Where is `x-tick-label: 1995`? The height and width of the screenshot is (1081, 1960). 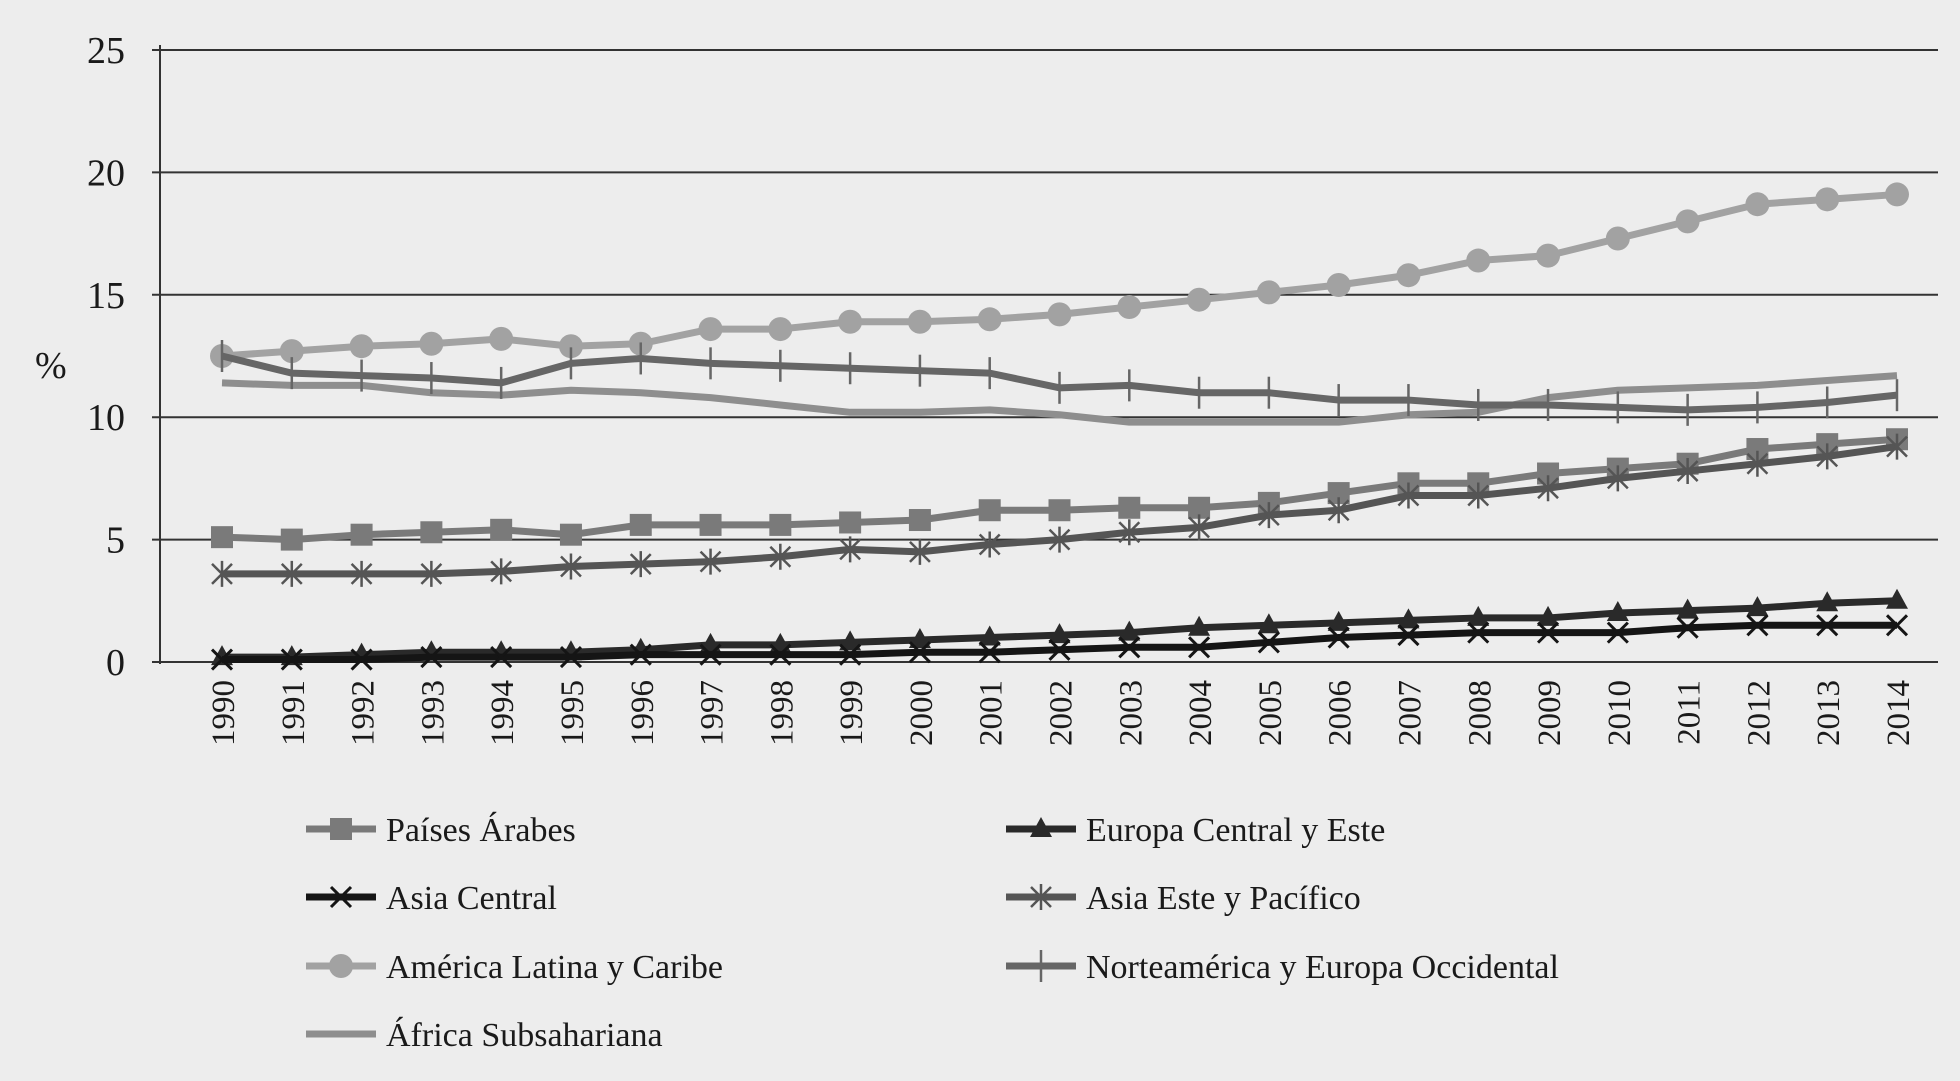 x-tick-label: 1995 is located at coordinates (573, 713).